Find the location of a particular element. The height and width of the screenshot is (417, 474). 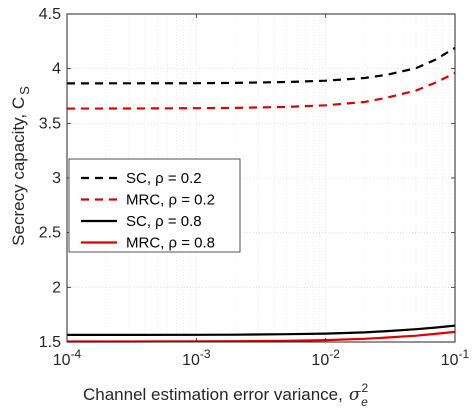

y-axis-label: Secrecy capacity, CS is located at coordinates (20, 166).